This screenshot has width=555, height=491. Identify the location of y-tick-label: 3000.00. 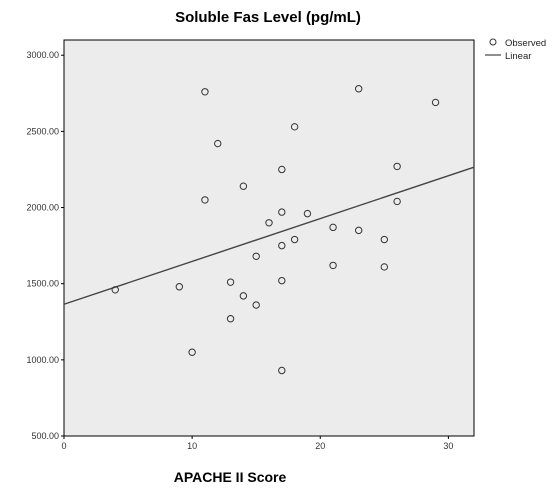
(42, 55).